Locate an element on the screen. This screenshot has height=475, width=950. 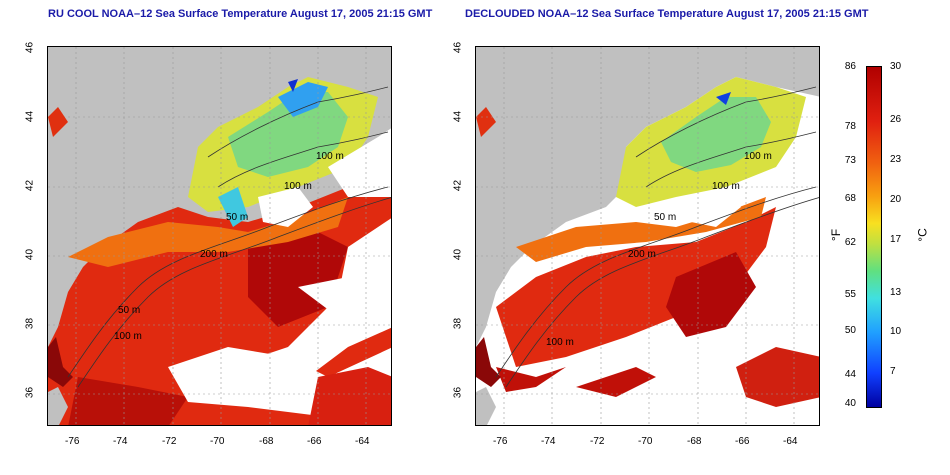
colorbar-f-tick: 78 is located at coordinates (850, 126).